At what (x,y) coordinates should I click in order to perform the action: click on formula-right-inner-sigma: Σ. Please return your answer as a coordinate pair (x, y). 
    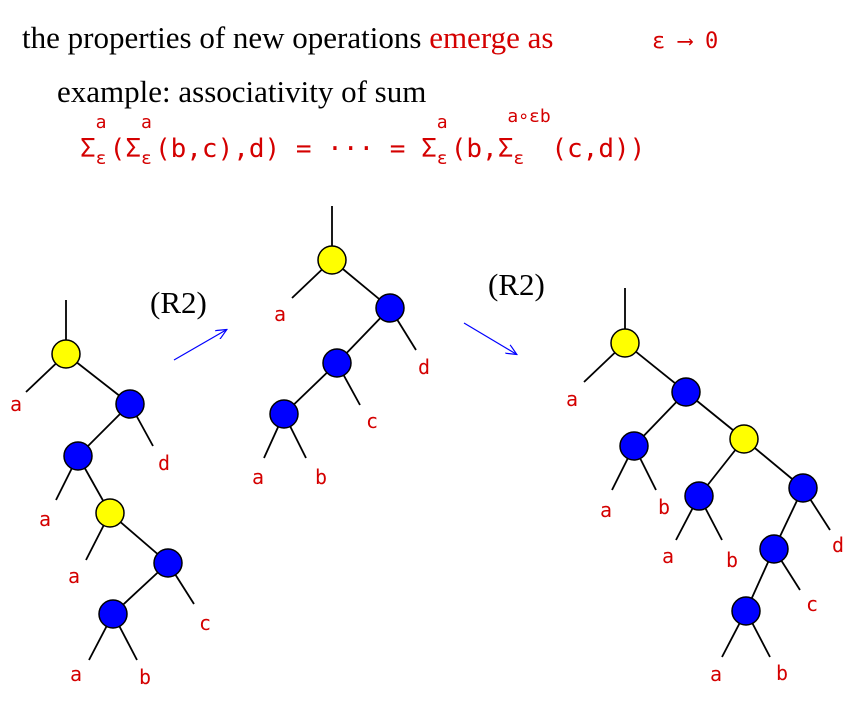
    Looking at the image, I should click on (505, 149).